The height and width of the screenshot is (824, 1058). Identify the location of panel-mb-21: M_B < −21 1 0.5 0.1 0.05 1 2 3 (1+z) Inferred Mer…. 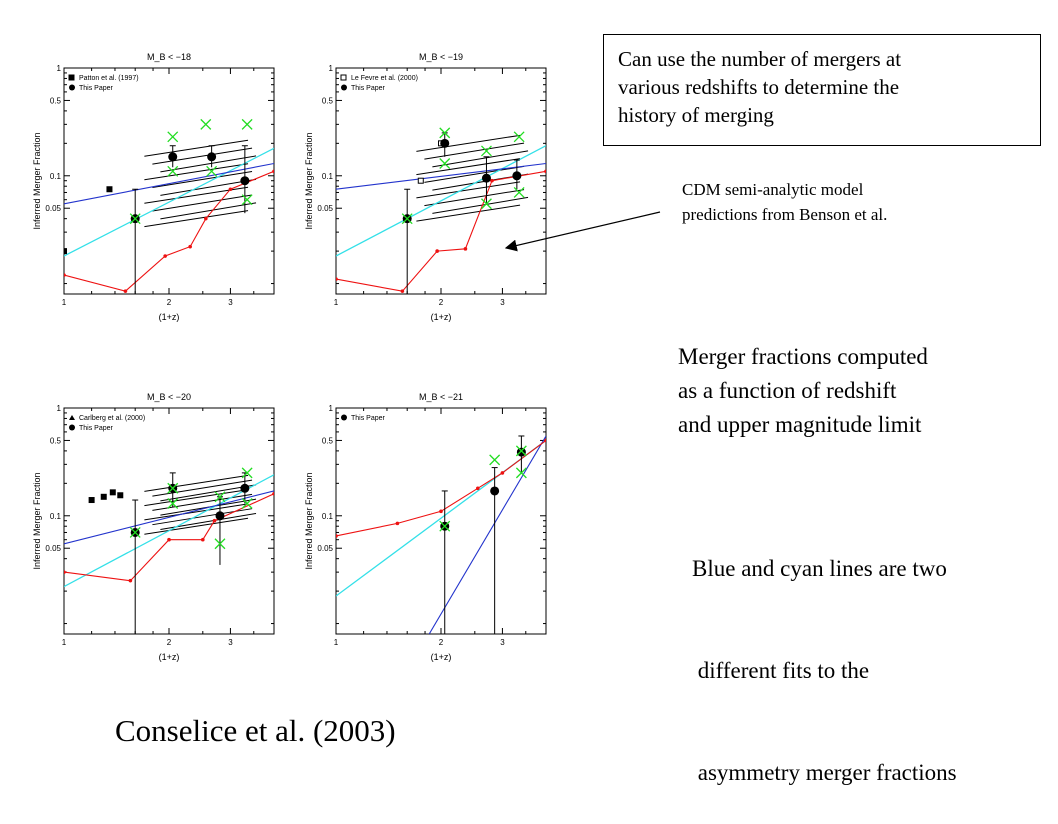
(425, 530).